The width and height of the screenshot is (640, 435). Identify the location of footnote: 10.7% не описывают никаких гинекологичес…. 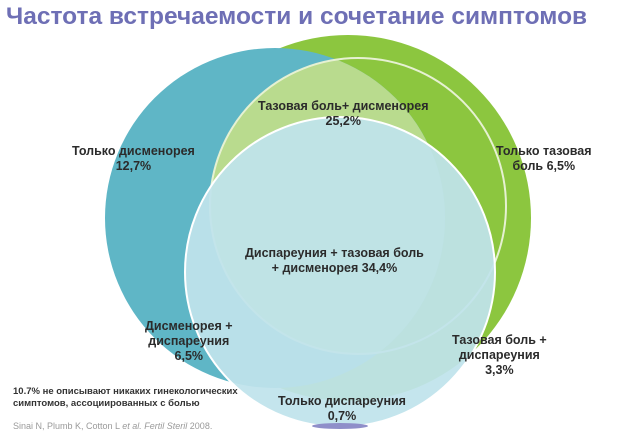
(125, 397).